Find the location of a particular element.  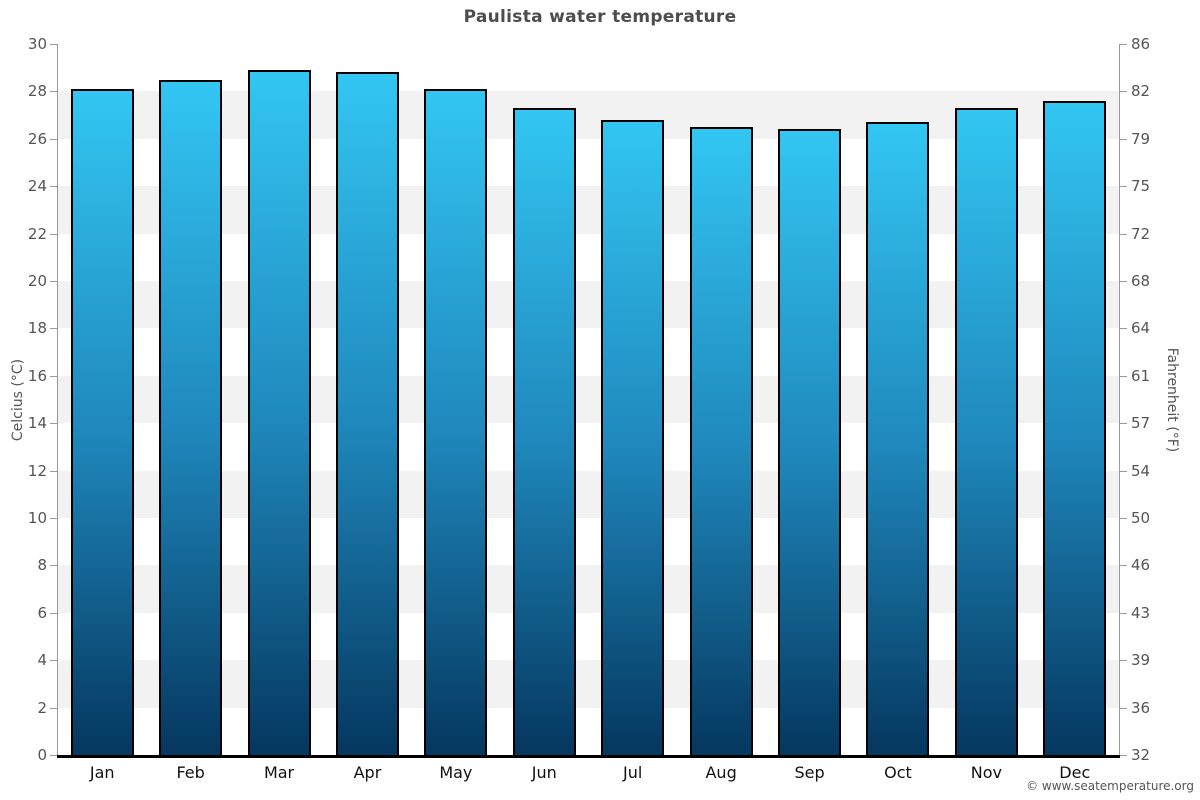

bar-dec is located at coordinates (1075, 427).